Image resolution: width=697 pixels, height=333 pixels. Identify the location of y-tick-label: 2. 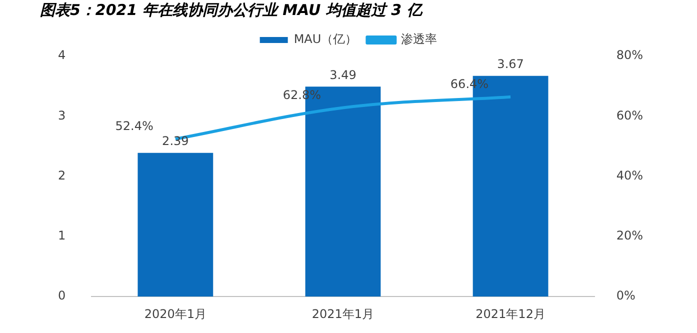
(62, 175).